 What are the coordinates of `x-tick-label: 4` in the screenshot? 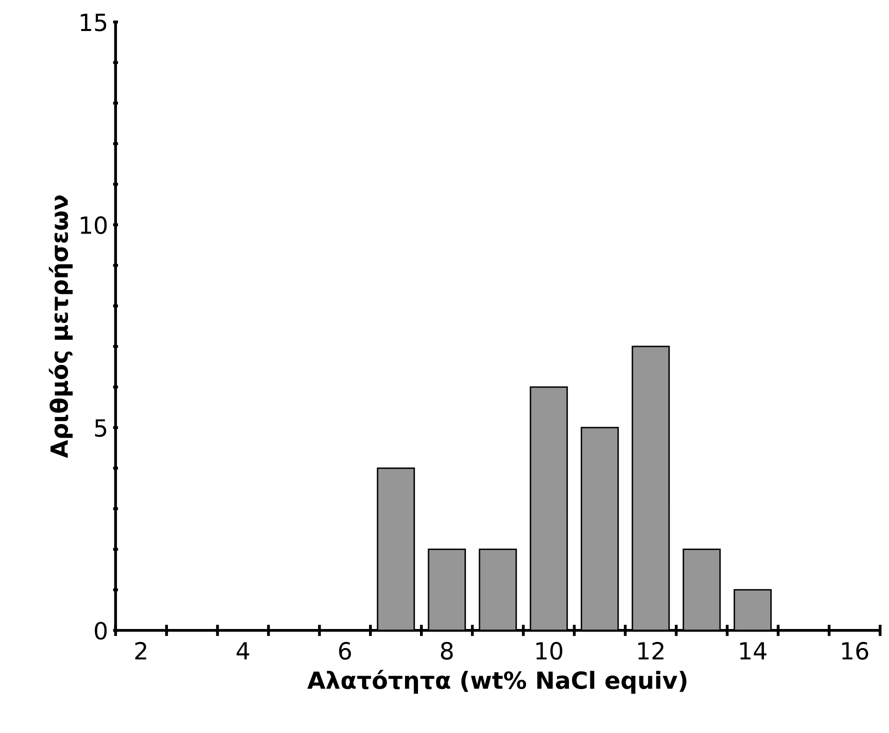 It's located at (243, 651).